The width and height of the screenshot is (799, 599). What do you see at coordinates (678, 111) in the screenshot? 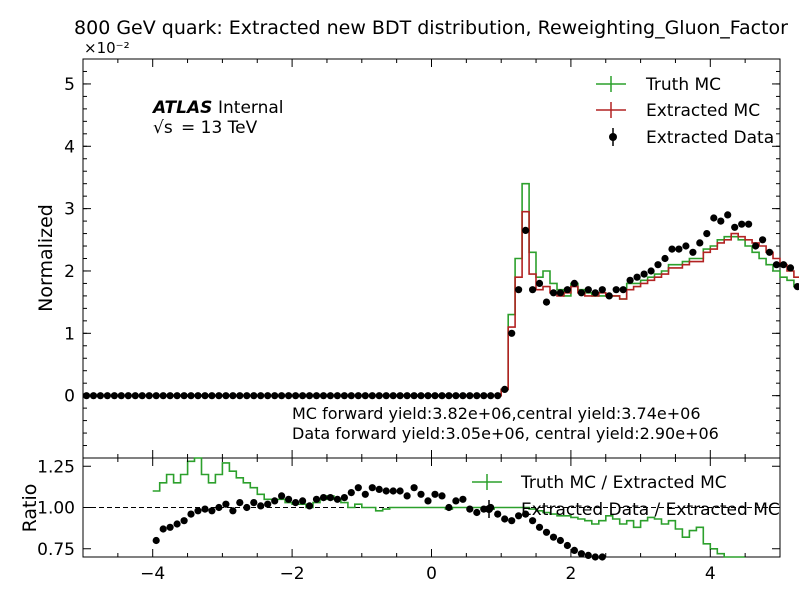
I see `legend-item-extracted-mc: Extracted MC` at bounding box center [678, 111].